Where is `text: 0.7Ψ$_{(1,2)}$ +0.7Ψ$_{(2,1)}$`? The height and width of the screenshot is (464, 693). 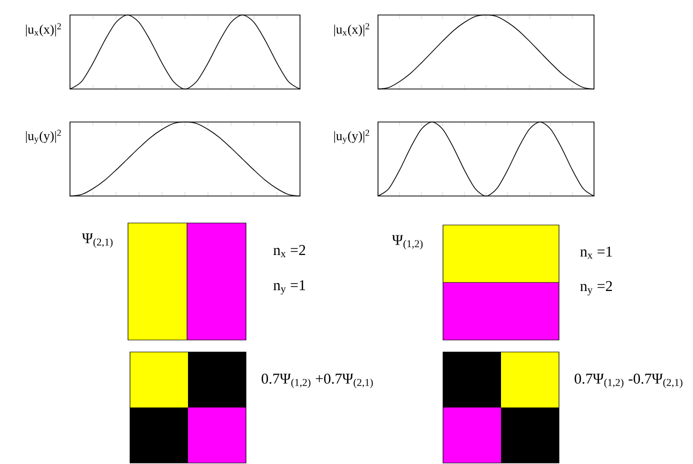 text: 0.7Ψ$_{(1,2)}$ +0.7Ψ$_{(2,1)}$ is located at coordinates (317, 381).